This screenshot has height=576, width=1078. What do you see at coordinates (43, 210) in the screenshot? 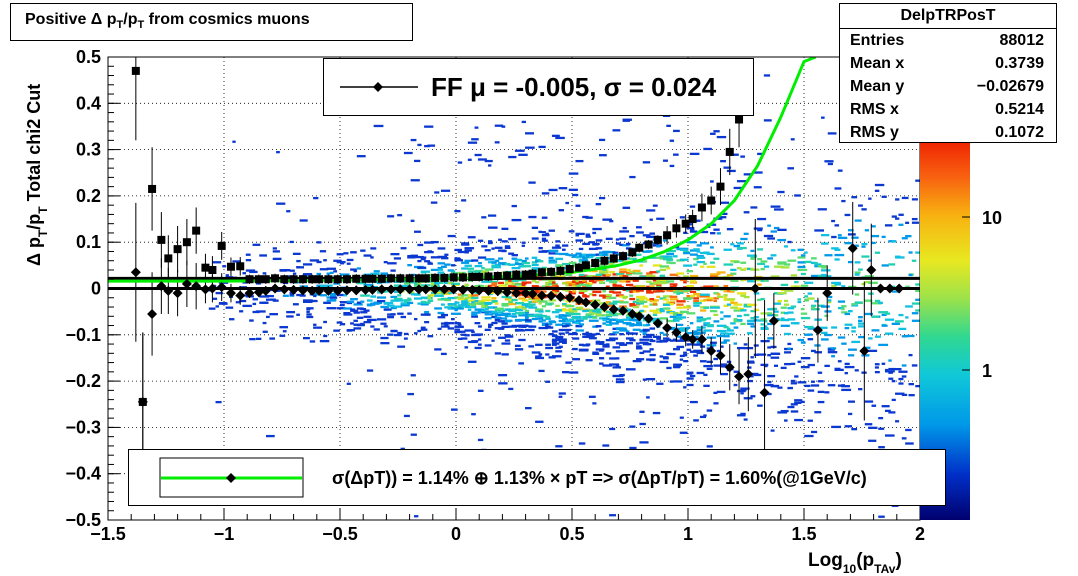
I see `y-axis-title-sub2: T` at bounding box center [43, 210].